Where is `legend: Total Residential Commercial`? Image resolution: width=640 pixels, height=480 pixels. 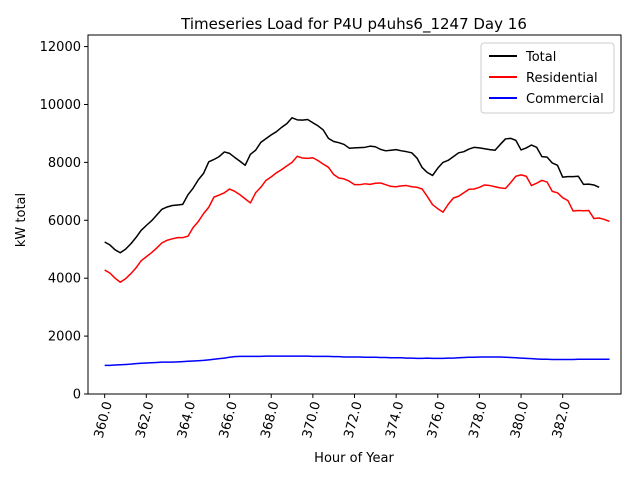 legend: Total Residential Commercial is located at coordinates (547, 78).